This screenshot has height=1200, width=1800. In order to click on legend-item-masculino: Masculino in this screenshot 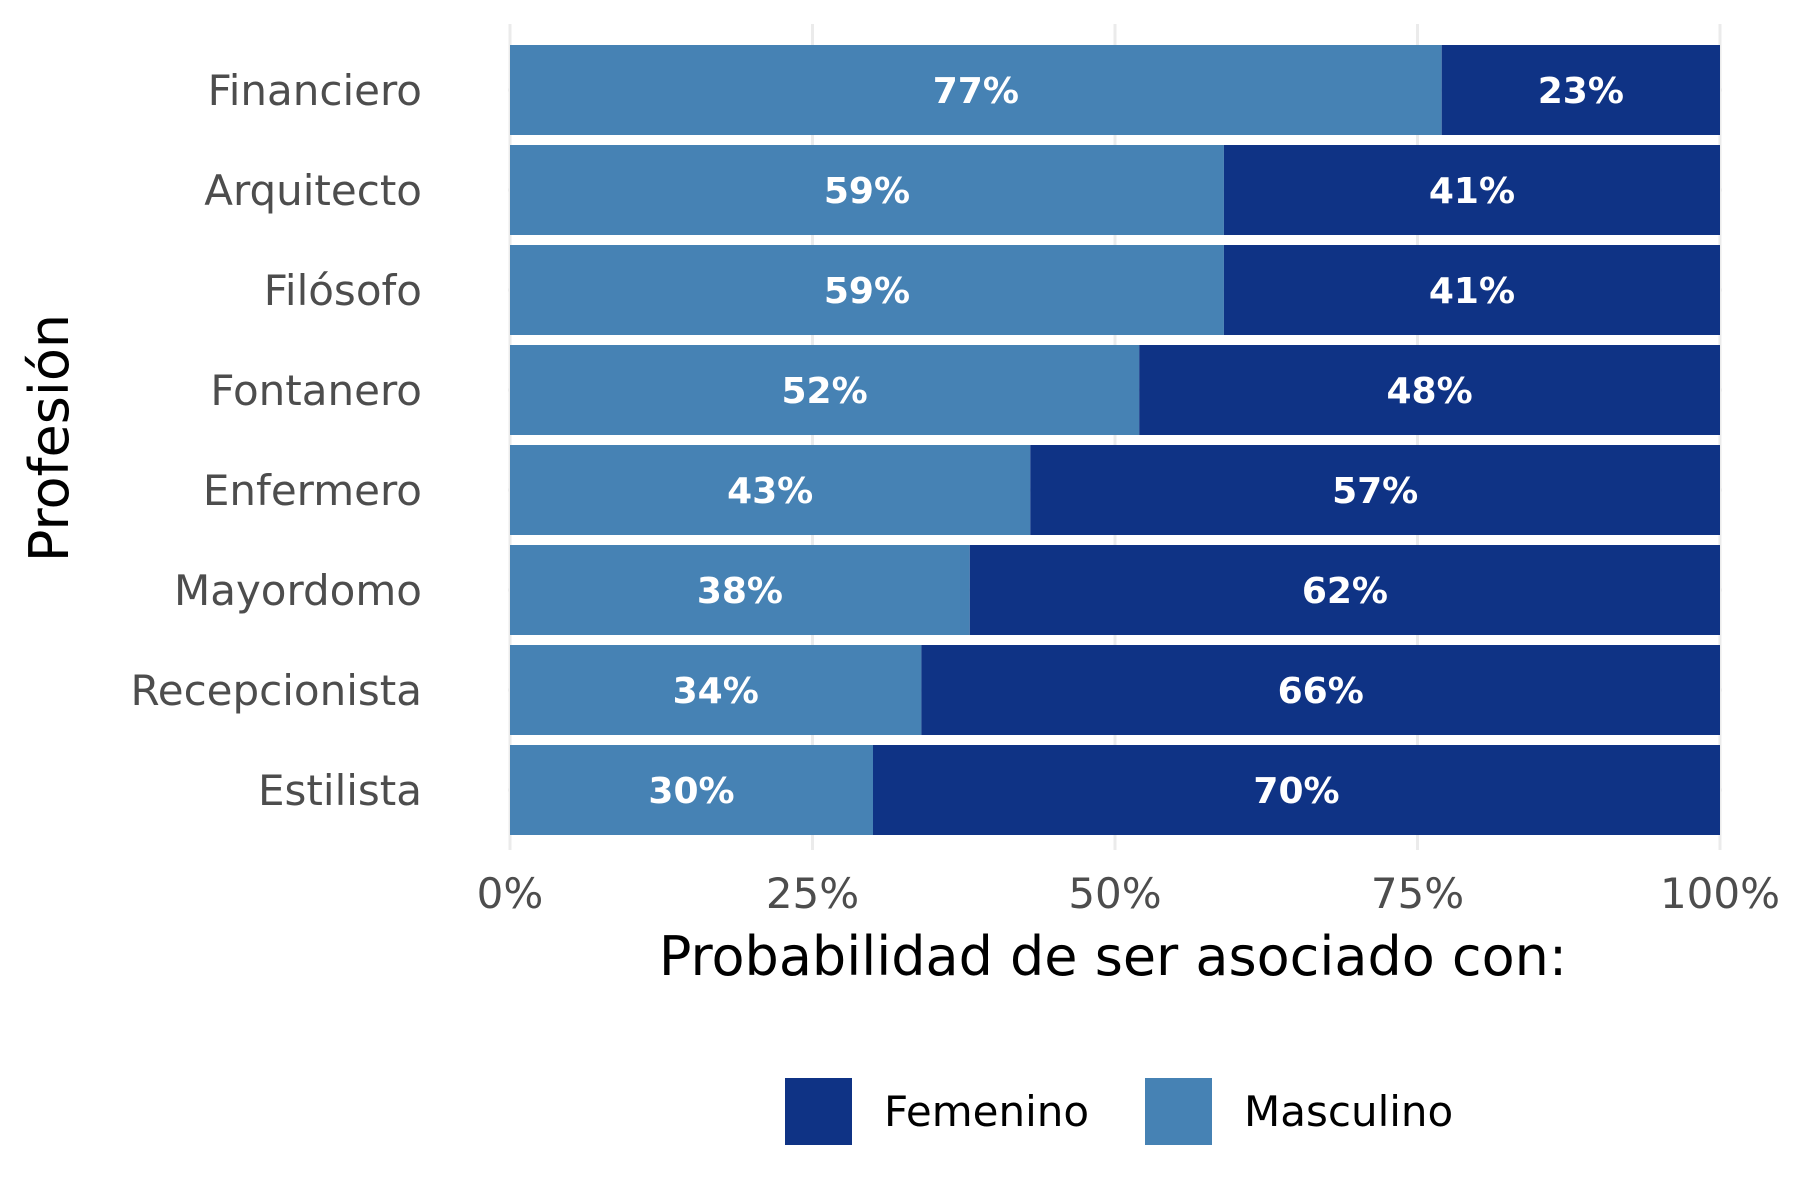, I will do `click(1299, 1111)`.